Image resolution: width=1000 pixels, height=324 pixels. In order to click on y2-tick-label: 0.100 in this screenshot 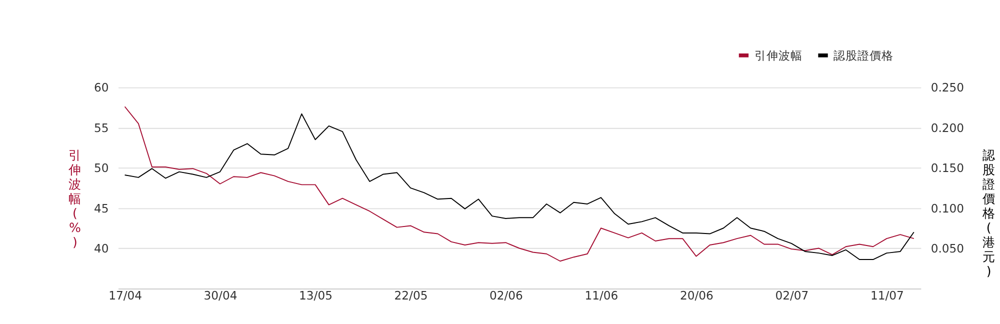, I will do `click(947, 208)`.